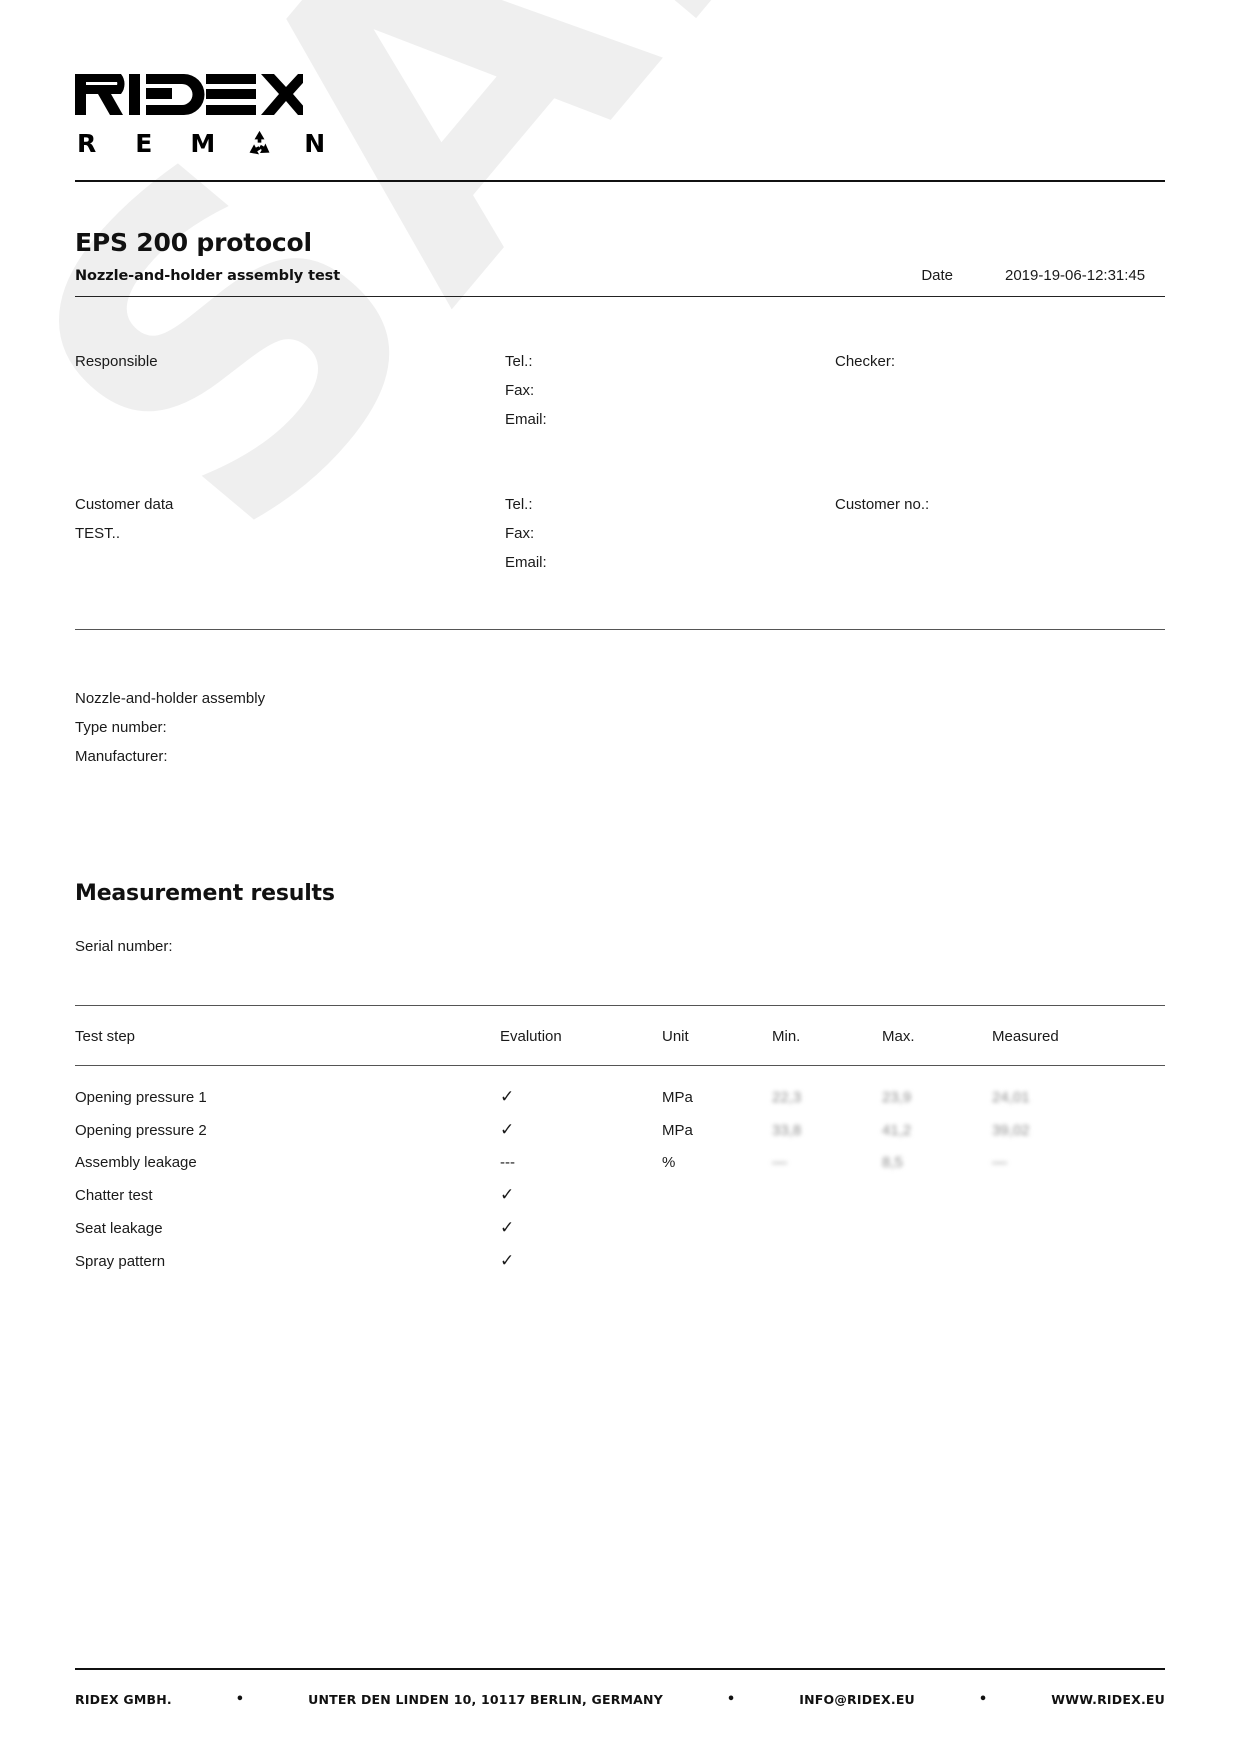  What do you see at coordinates (937, 1035) in the screenshot?
I see `column-header-max: Max.` at bounding box center [937, 1035].